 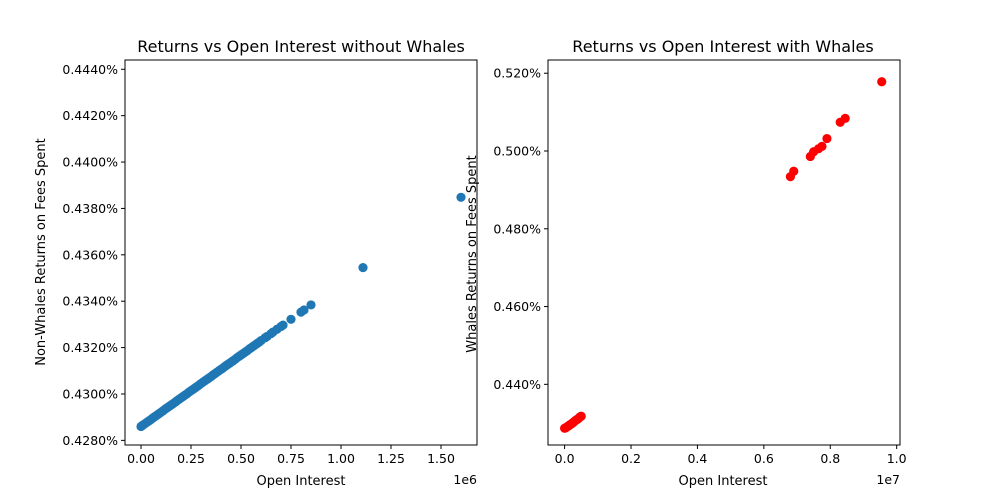 I want to click on chart-left-y-tick-label: 0.4380%, so click(x=90, y=208).